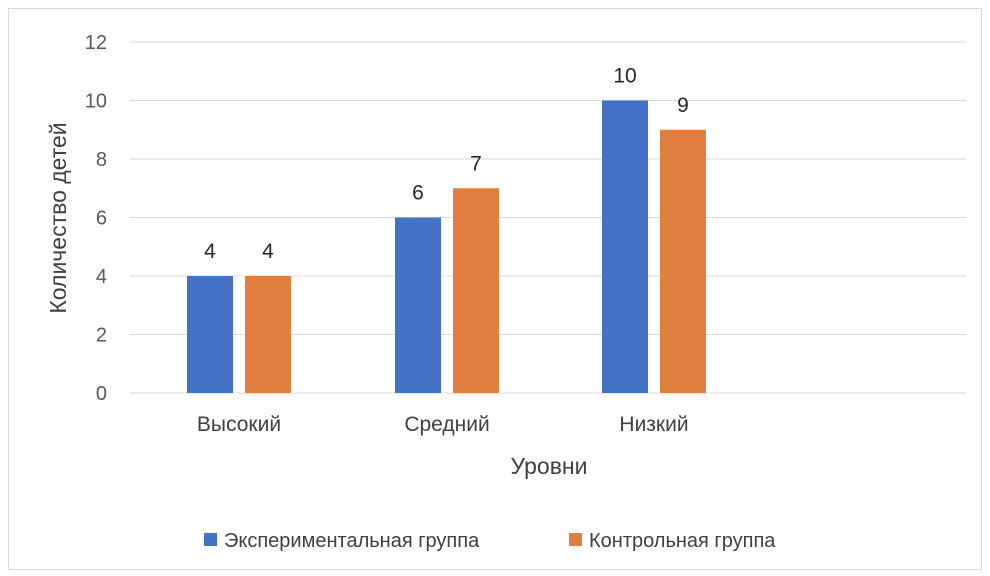 The width and height of the screenshot is (990, 576). I want to click on y-tick-labels: 0 2 4 6 8 10 12, so click(96, 218).